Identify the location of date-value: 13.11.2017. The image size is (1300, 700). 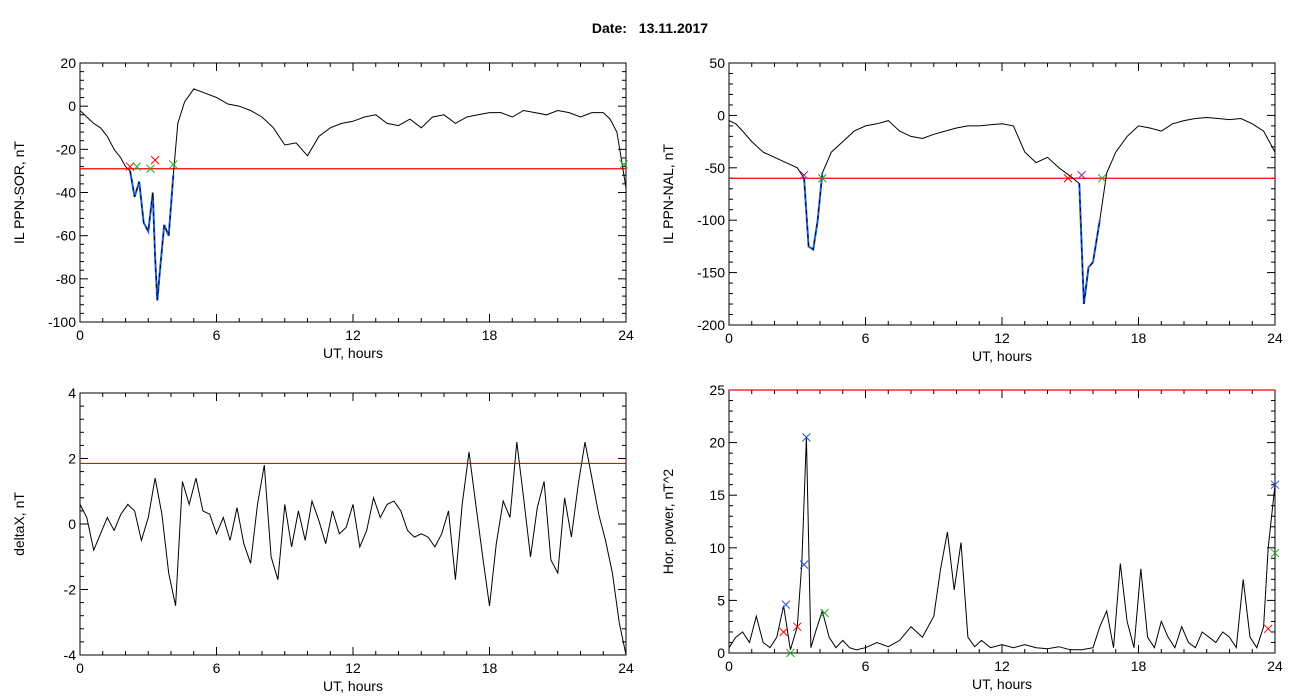
(673, 28).